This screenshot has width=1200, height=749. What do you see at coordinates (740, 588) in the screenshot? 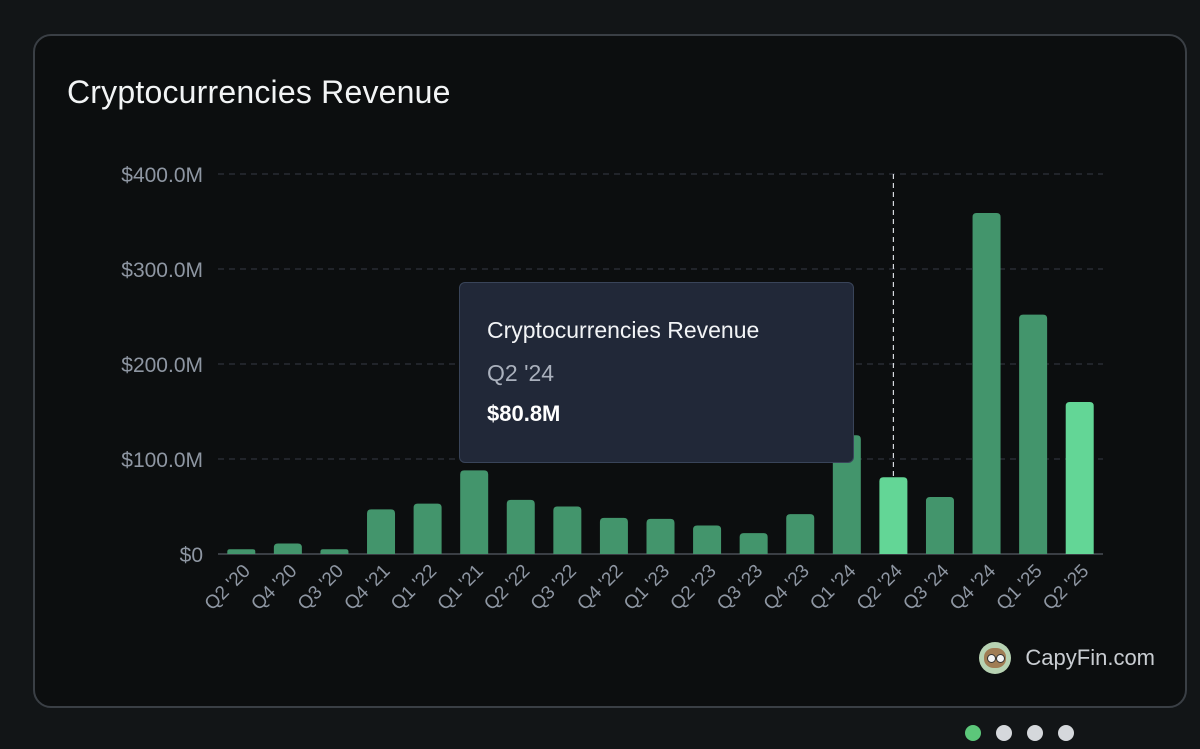
I see `x-tick-label: Q3 '23` at bounding box center [740, 588].